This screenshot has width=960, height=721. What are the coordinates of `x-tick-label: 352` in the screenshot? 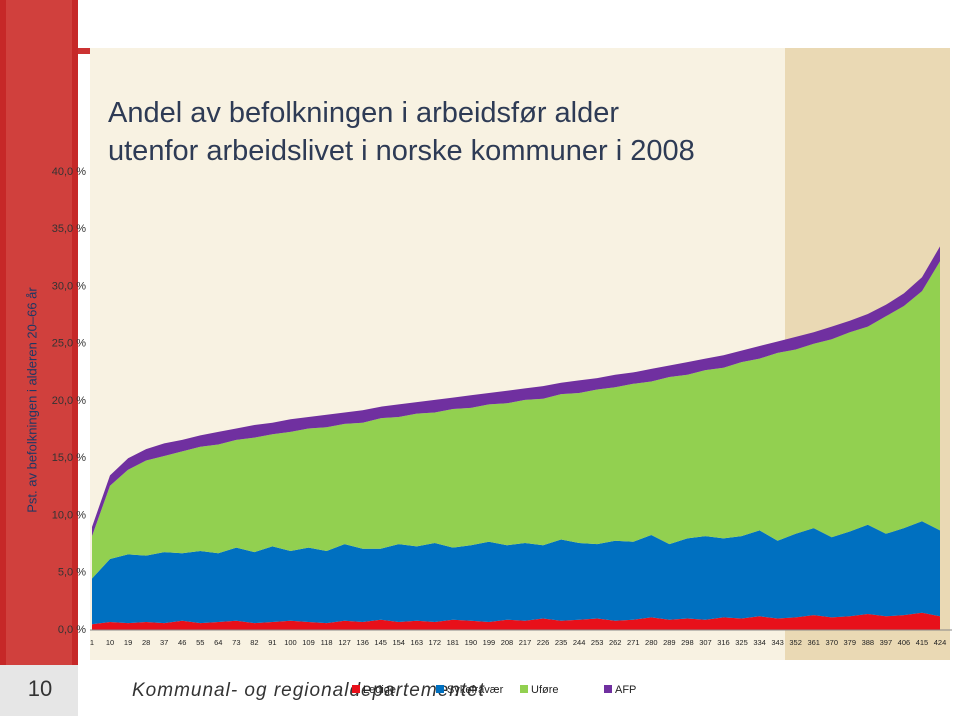 It's located at (795, 642).